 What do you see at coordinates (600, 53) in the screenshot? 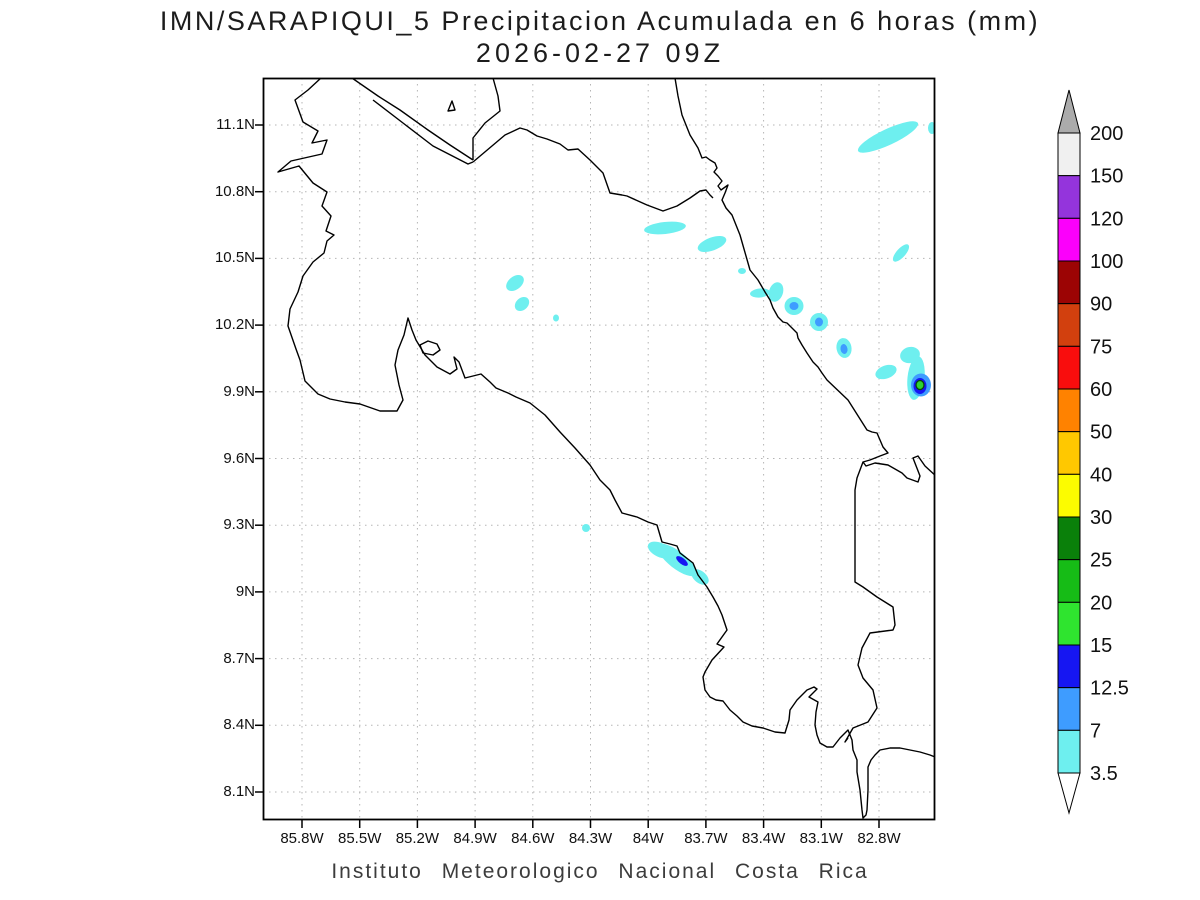
I see `plot-subtitle-datetime: 2026-02-27 09Z` at bounding box center [600, 53].